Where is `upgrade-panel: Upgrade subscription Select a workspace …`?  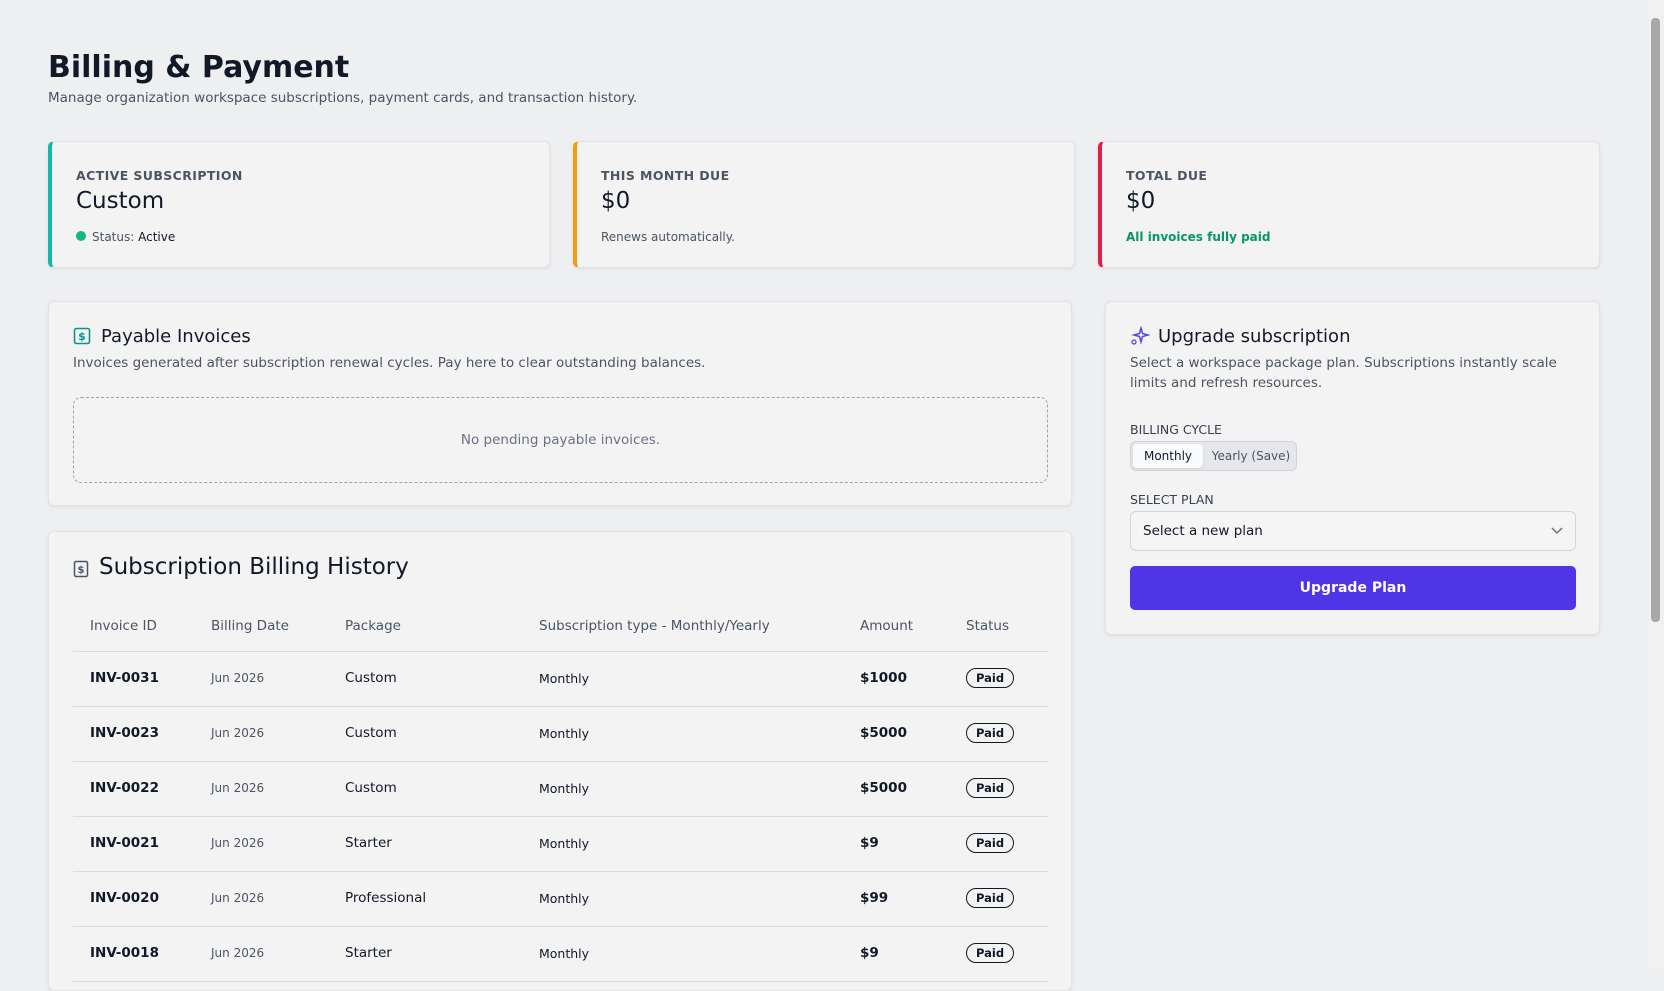 upgrade-panel: Upgrade subscription Select a workspace … is located at coordinates (1352, 468).